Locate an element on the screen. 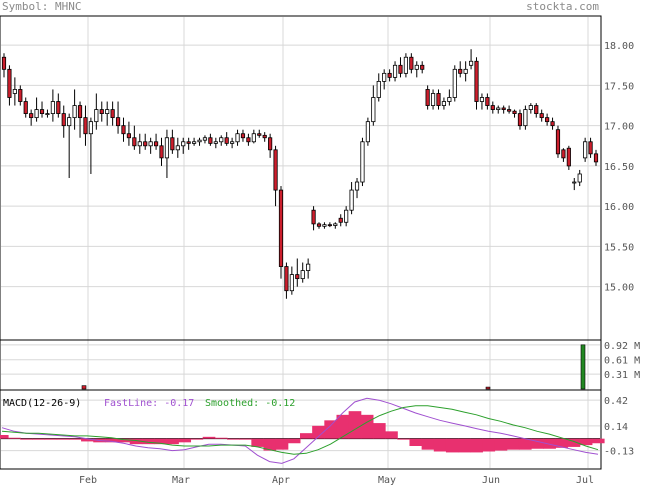 This screenshot has height=486, width=655. volume-bars is located at coordinates (333, 367).